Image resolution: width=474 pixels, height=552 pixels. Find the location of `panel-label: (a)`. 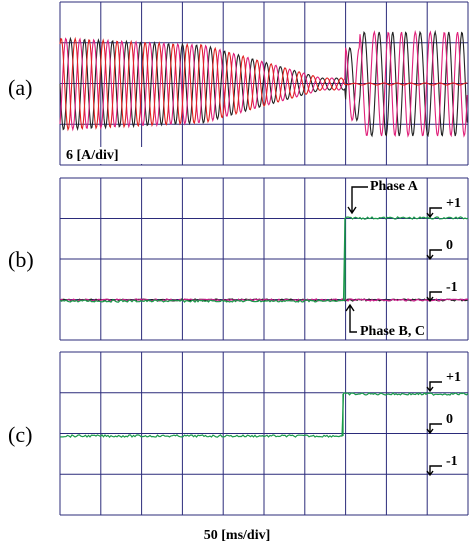

panel-label: (a) is located at coordinates (20, 87).